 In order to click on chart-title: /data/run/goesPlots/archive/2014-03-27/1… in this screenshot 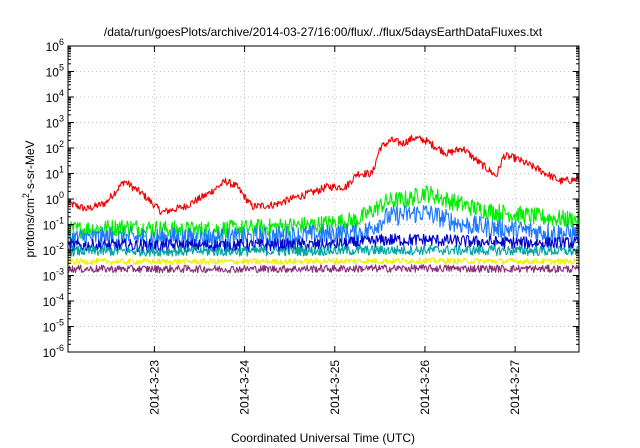, I will do `click(323, 32)`.